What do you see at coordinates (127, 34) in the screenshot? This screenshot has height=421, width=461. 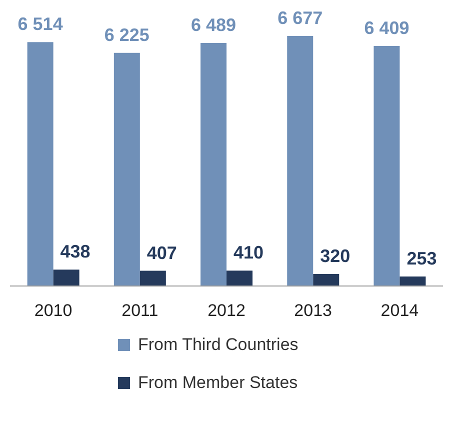 I see `data-label: 6 225` at bounding box center [127, 34].